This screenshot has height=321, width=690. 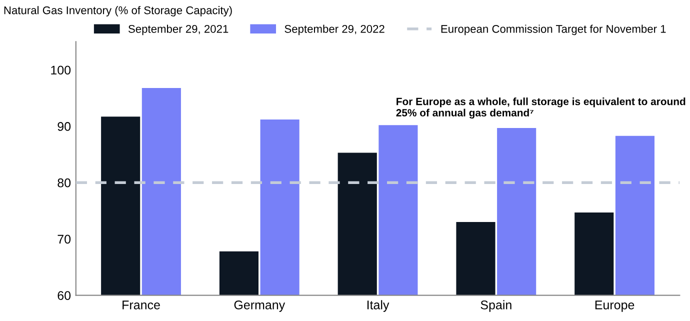 I want to click on x-tick-label: Europe, so click(x=614, y=306).